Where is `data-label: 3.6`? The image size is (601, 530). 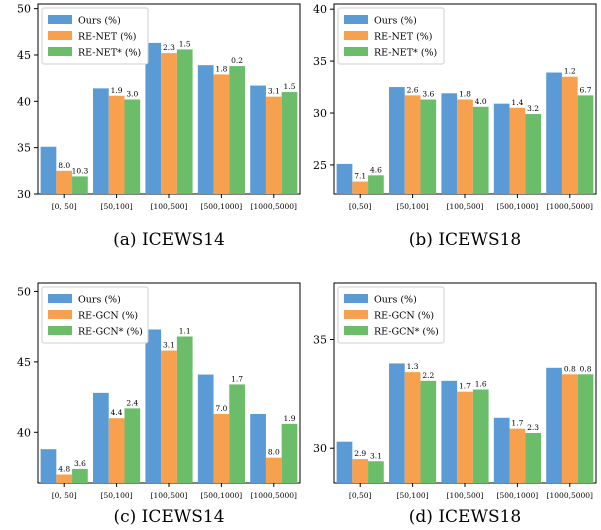
data-label: 3.6 is located at coordinates (80, 463).